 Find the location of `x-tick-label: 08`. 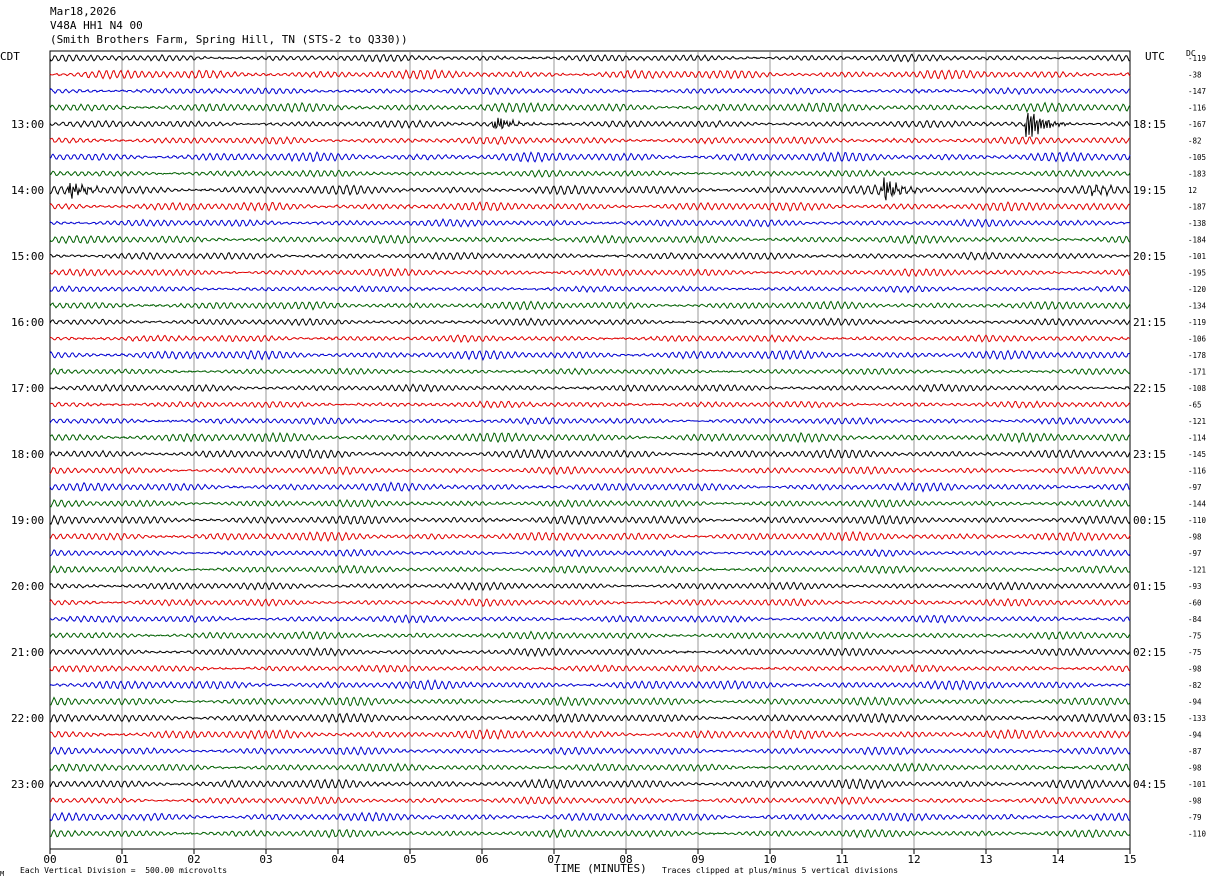

x-tick-label: 08 is located at coordinates (625, 859).